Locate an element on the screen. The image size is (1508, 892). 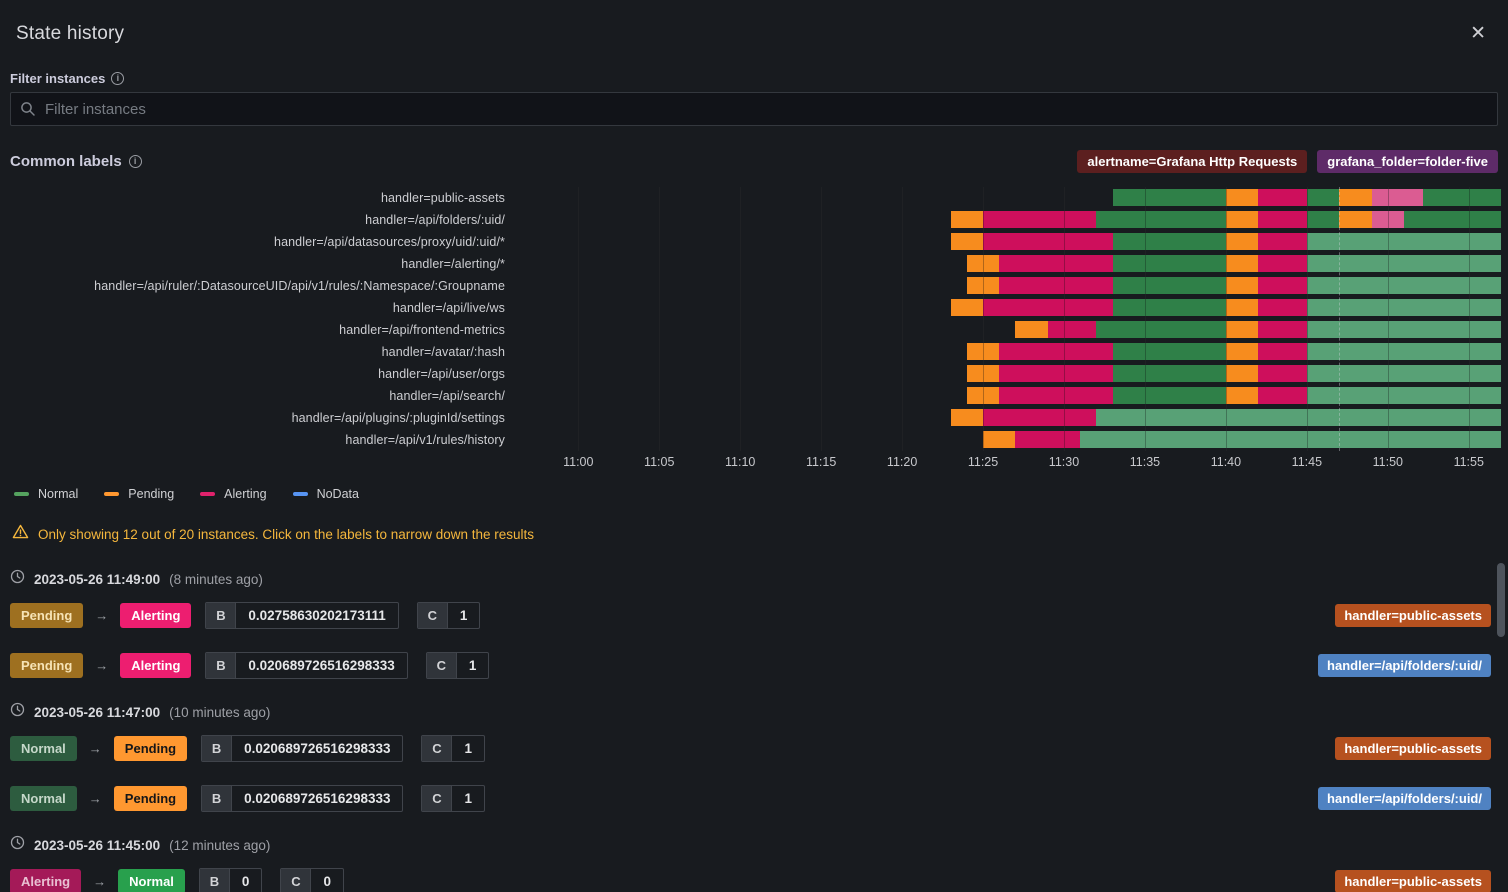
timeline-row-label: handler=/api/v1/rules/history is located at coordinates (425, 440).